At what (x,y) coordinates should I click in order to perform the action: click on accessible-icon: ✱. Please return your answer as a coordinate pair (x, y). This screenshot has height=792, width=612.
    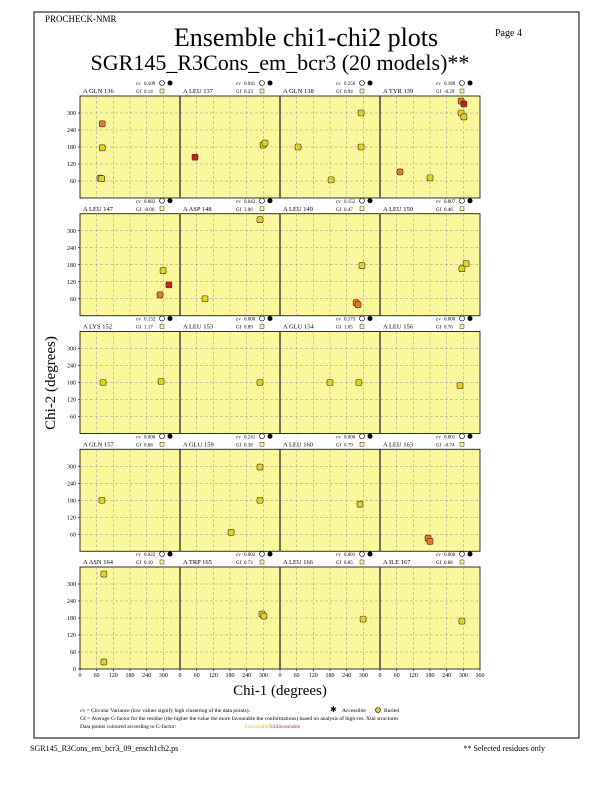
    Looking at the image, I should click on (333, 709).